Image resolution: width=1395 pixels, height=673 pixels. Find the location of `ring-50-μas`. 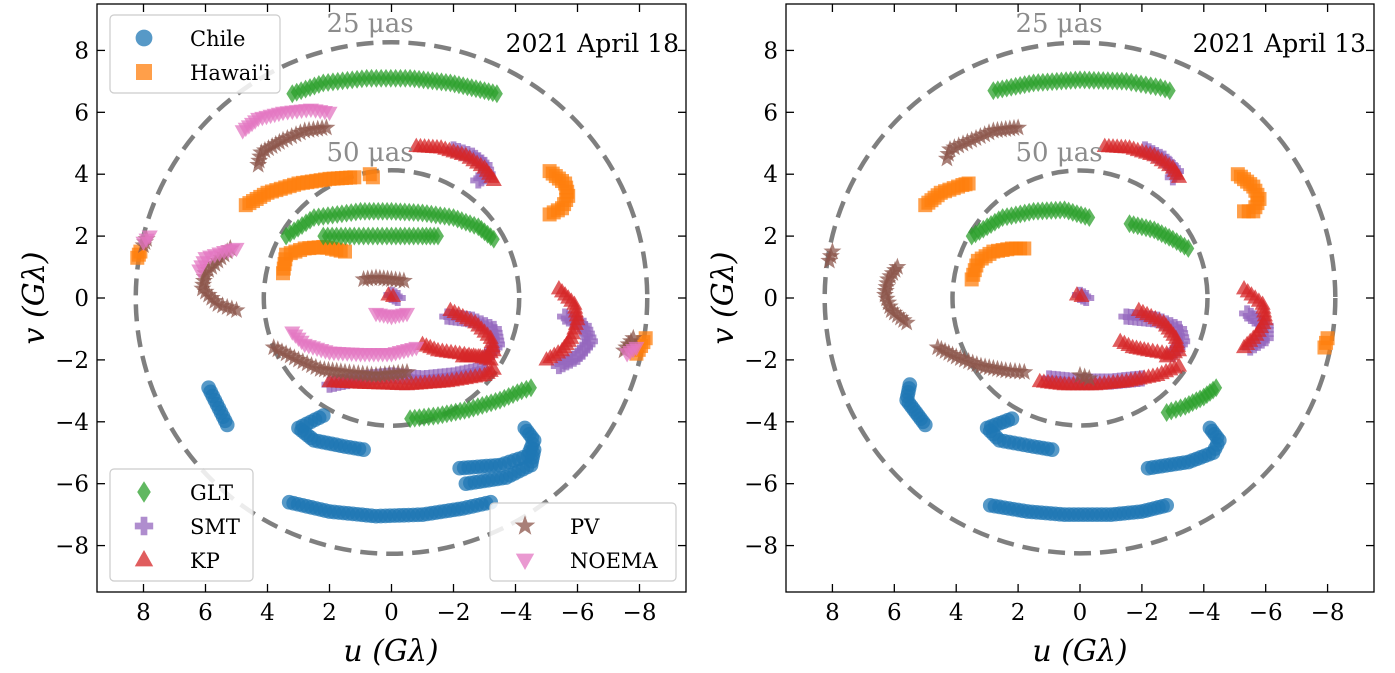

ring-50-μas is located at coordinates (391, 298).